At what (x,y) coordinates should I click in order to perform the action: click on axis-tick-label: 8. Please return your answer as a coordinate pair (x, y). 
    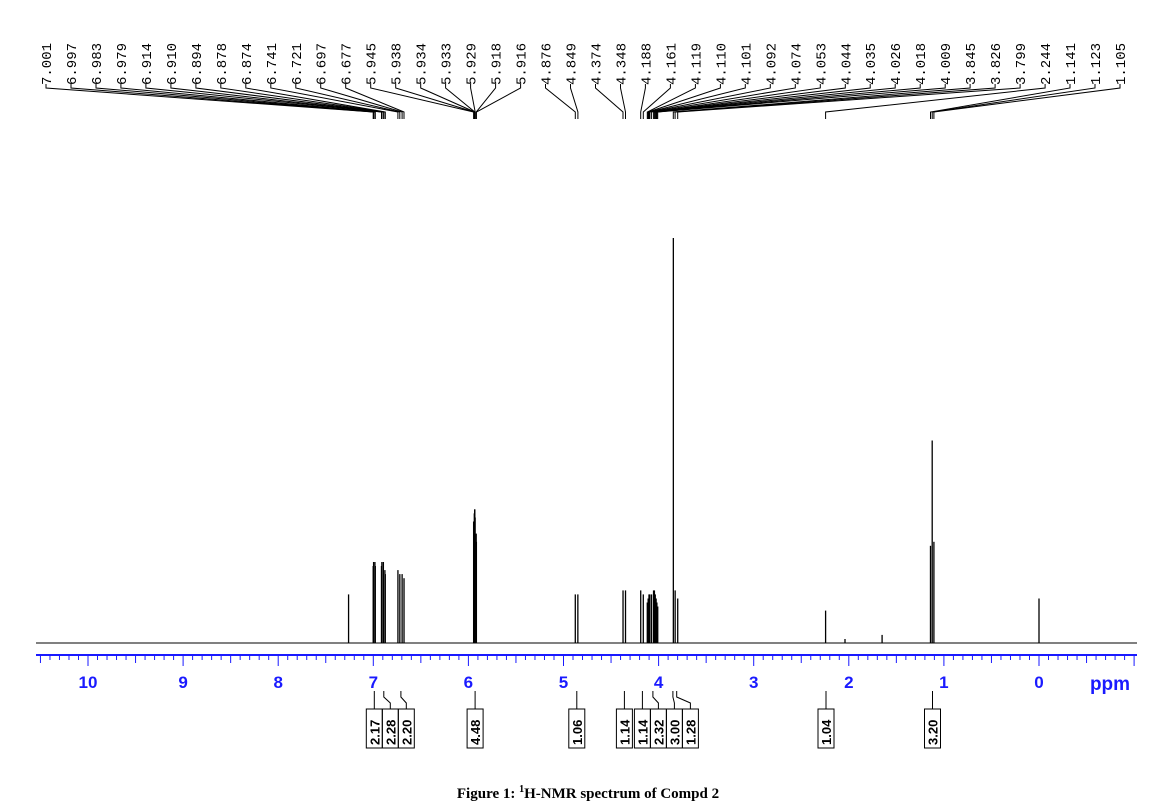
    Looking at the image, I should click on (277, 682).